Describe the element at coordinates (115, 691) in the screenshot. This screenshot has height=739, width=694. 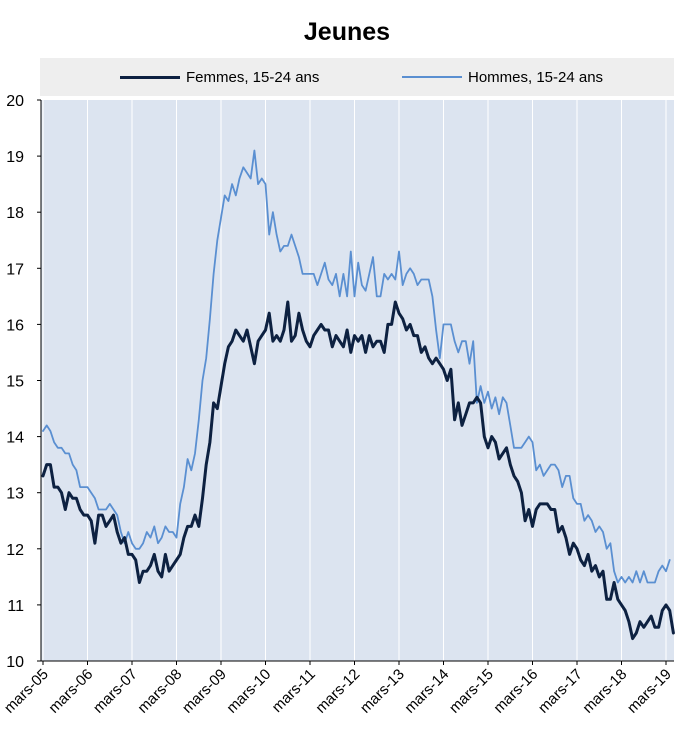
I see `x-tick-label: mars-07` at that location.